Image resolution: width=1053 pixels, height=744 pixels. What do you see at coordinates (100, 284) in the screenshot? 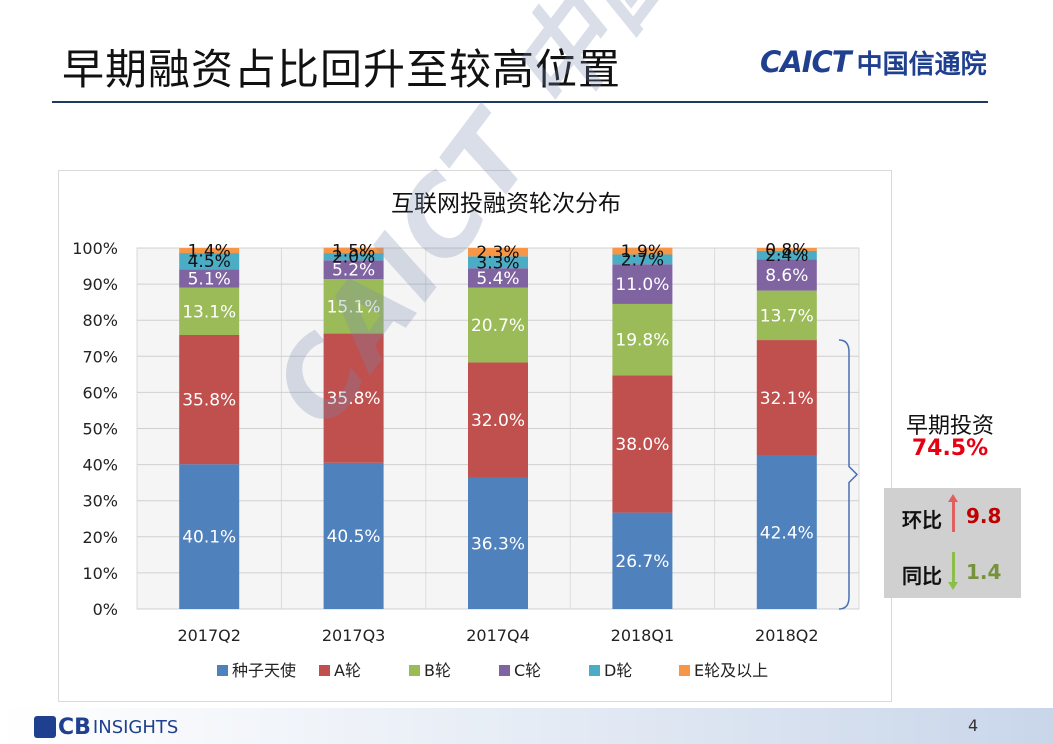
I see `y-tick-label: 90%` at bounding box center [100, 284].